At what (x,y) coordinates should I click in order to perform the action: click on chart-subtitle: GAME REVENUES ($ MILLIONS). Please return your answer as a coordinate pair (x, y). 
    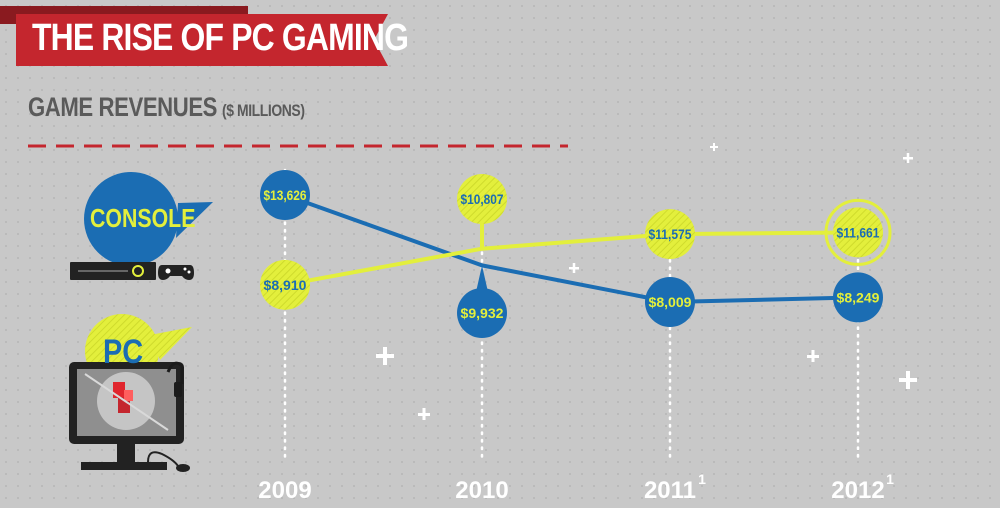
    Looking at the image, I should click on (166, 107).